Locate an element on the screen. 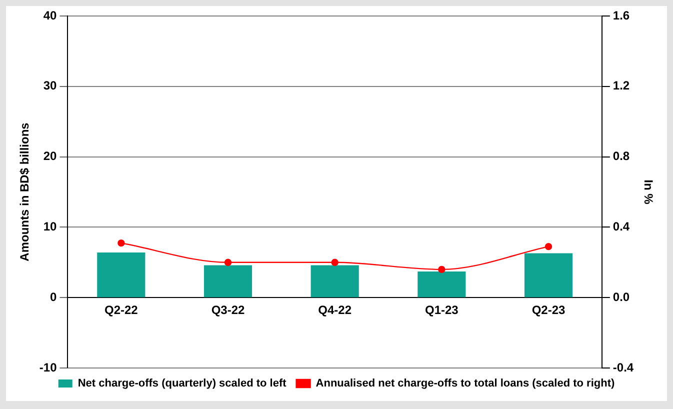 This screenshot has width=673, height=409. legend-label: Annualised net charge-offs to total loans (scaled to right) is located at coordinates (465, 384).